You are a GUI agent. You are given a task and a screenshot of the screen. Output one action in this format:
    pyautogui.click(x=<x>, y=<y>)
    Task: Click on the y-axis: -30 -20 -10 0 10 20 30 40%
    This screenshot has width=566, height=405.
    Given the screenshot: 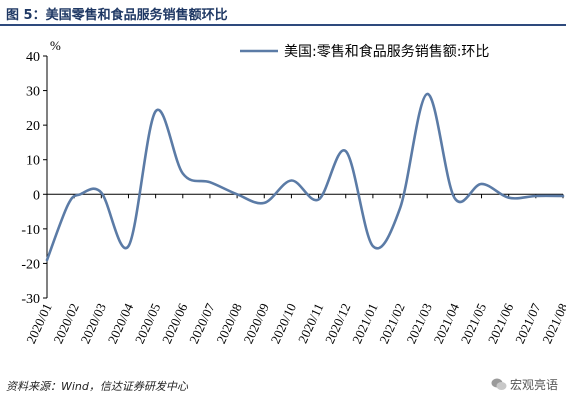 What is the action you would take?
    pyautogui.click(x=41, y=172)
    